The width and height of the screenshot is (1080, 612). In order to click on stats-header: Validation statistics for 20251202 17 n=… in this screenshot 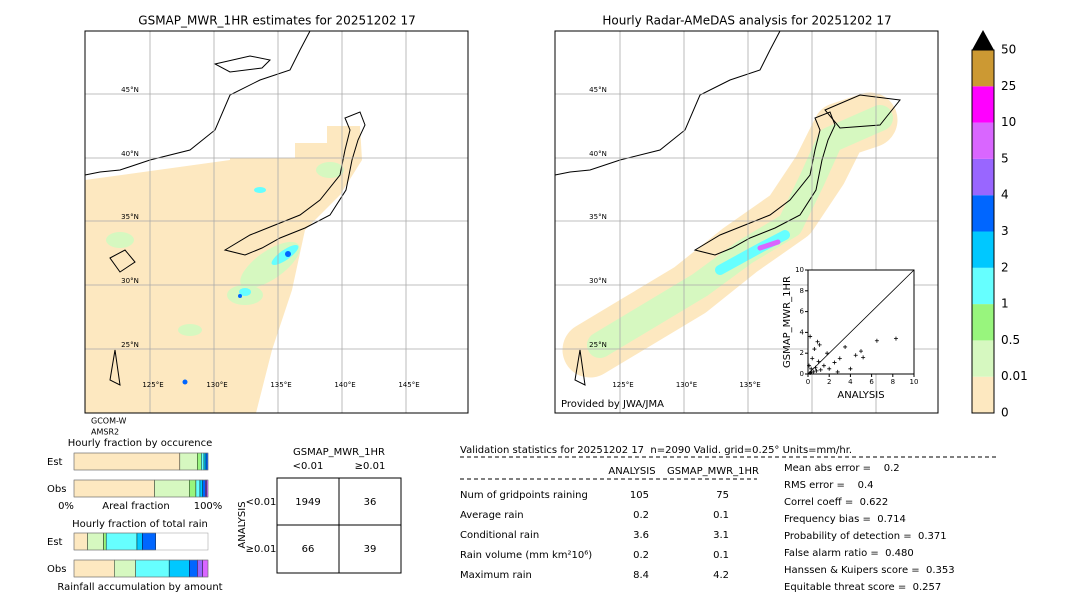, I will do `click(656, 450)`.